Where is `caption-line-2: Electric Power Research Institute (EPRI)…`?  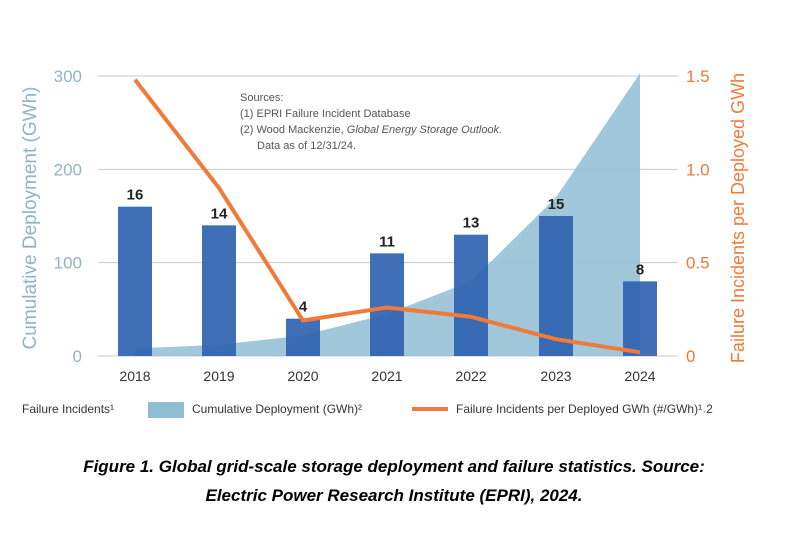 caption-line-2: Electric Power Research Institute (EPRI)… is located at coordinates (394, 495).